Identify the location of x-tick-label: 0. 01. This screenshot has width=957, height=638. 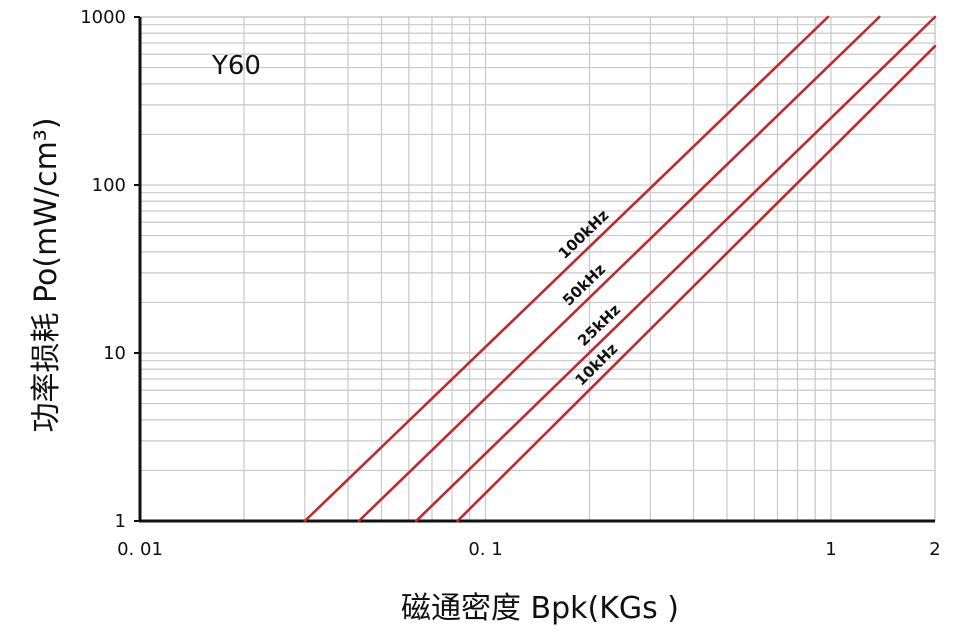
(140, 549).